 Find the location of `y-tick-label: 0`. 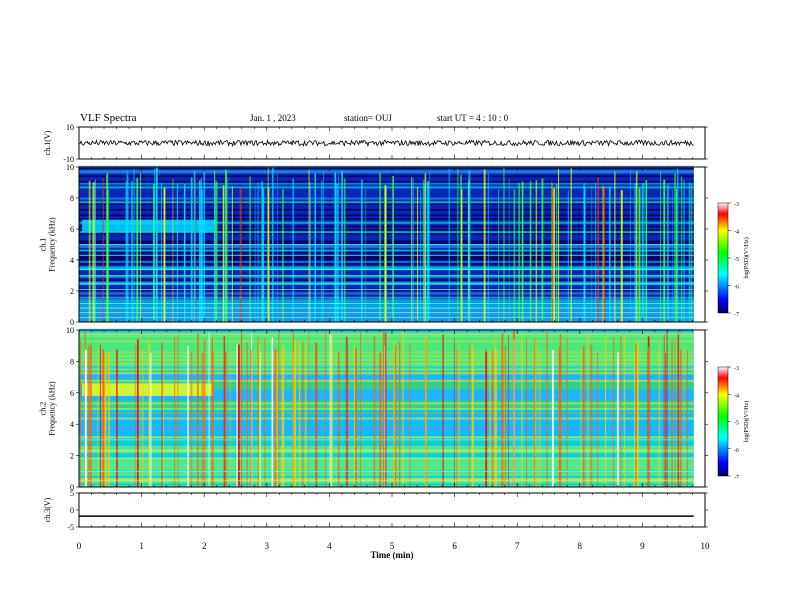

y-tick-label: 0 is located at coordinates (72, 510).